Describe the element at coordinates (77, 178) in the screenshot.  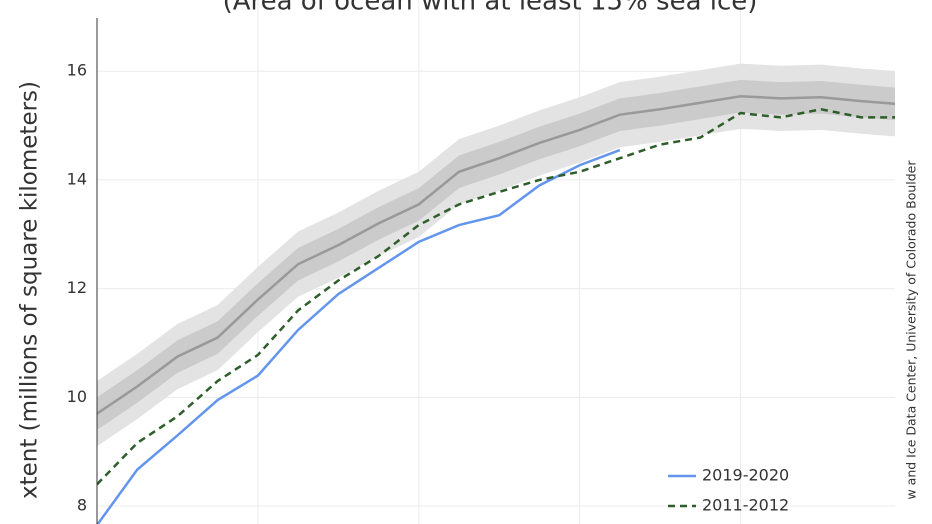
I see `y-tick-label: 14` at that location.